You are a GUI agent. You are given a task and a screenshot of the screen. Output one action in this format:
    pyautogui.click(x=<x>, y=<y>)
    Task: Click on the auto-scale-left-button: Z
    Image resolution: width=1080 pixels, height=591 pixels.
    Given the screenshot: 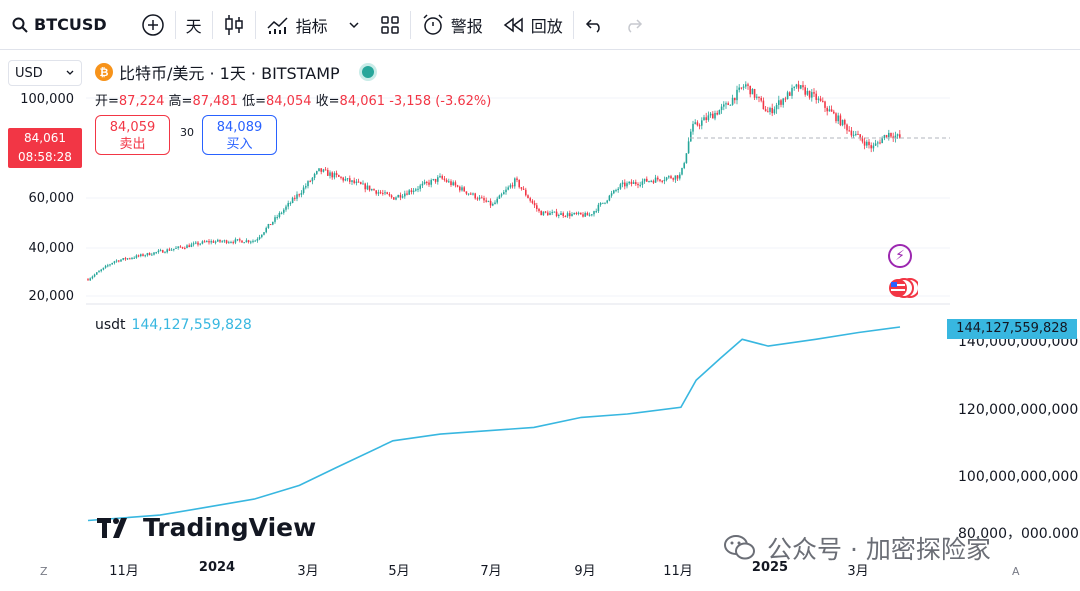 What is the action you would take?
    pyautogui.click(x=44, y=571)
    